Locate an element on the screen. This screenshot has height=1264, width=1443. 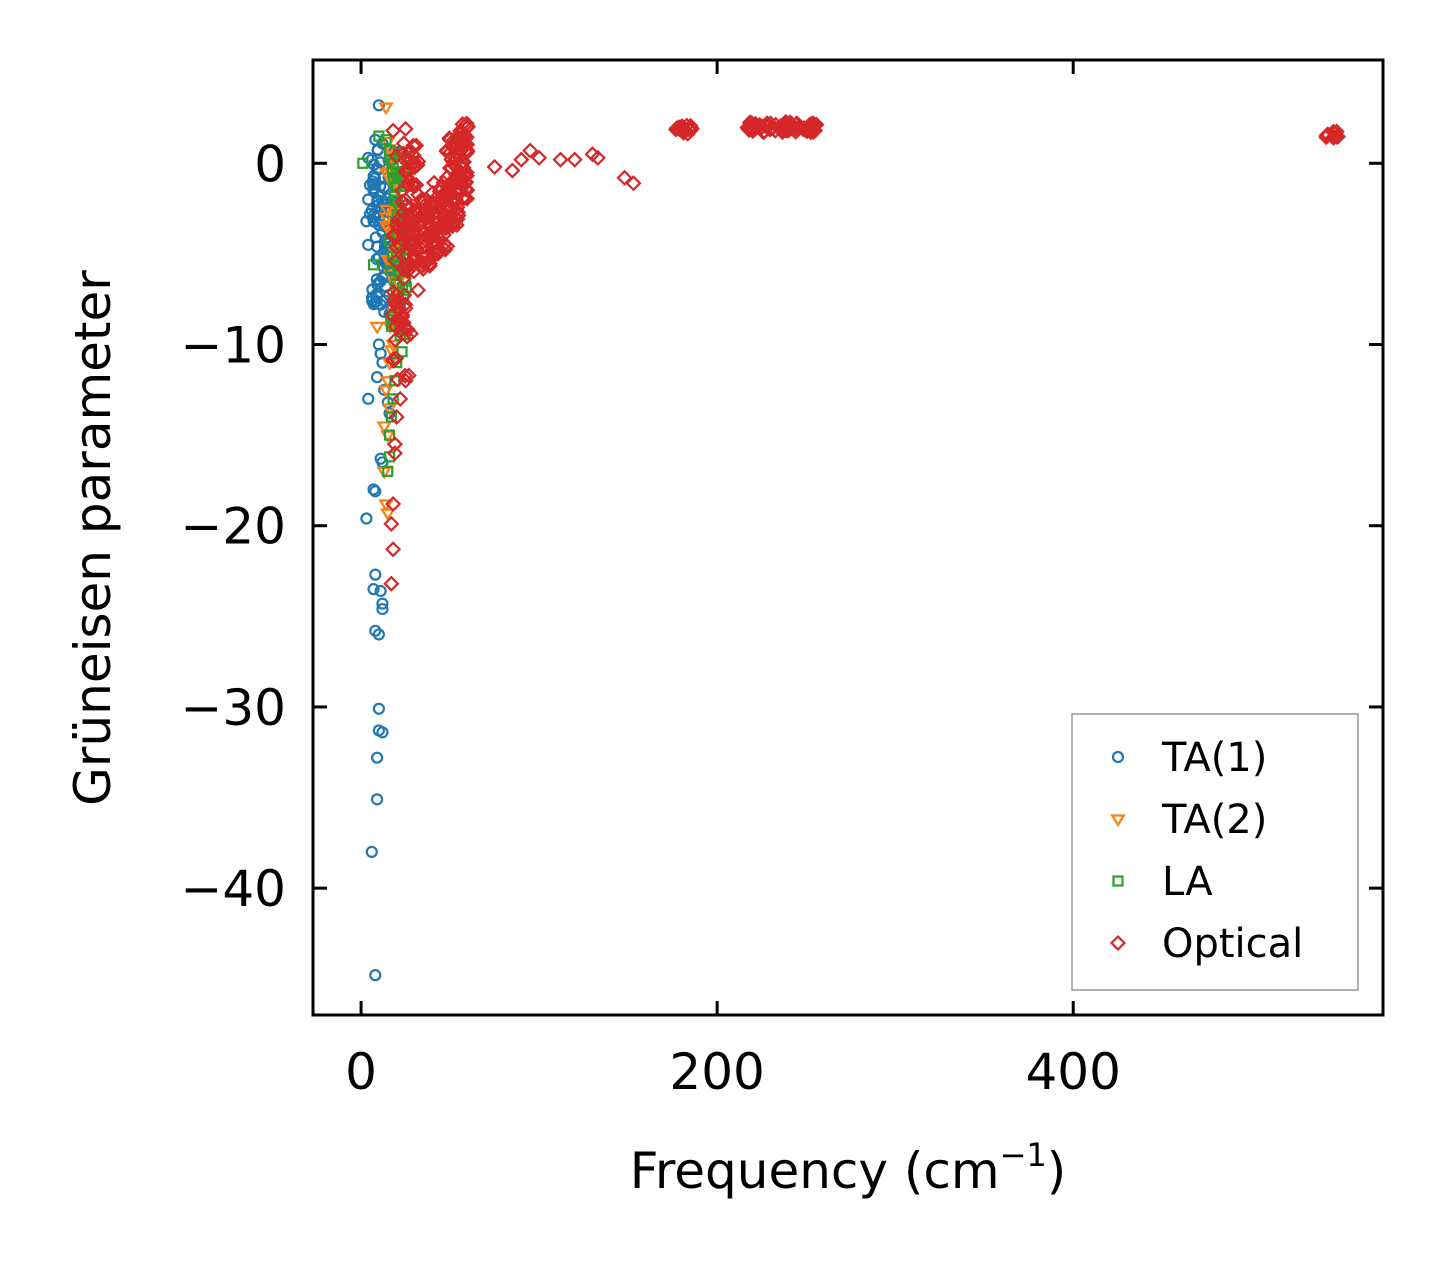
legend-label: LA is located at coordinates (1187, 882).